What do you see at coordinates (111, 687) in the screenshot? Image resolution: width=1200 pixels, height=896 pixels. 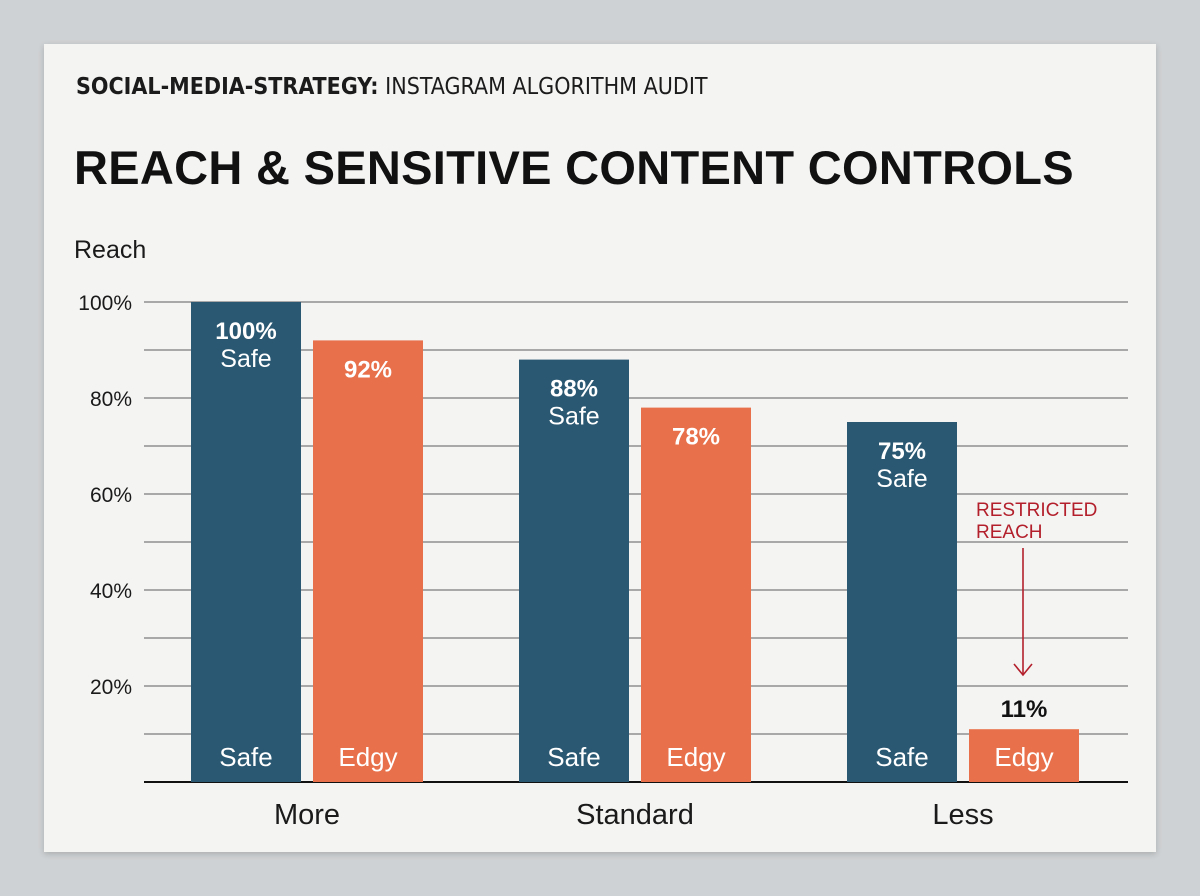 I see `y-tick-label: 20%` at bounding box center [111, 687].